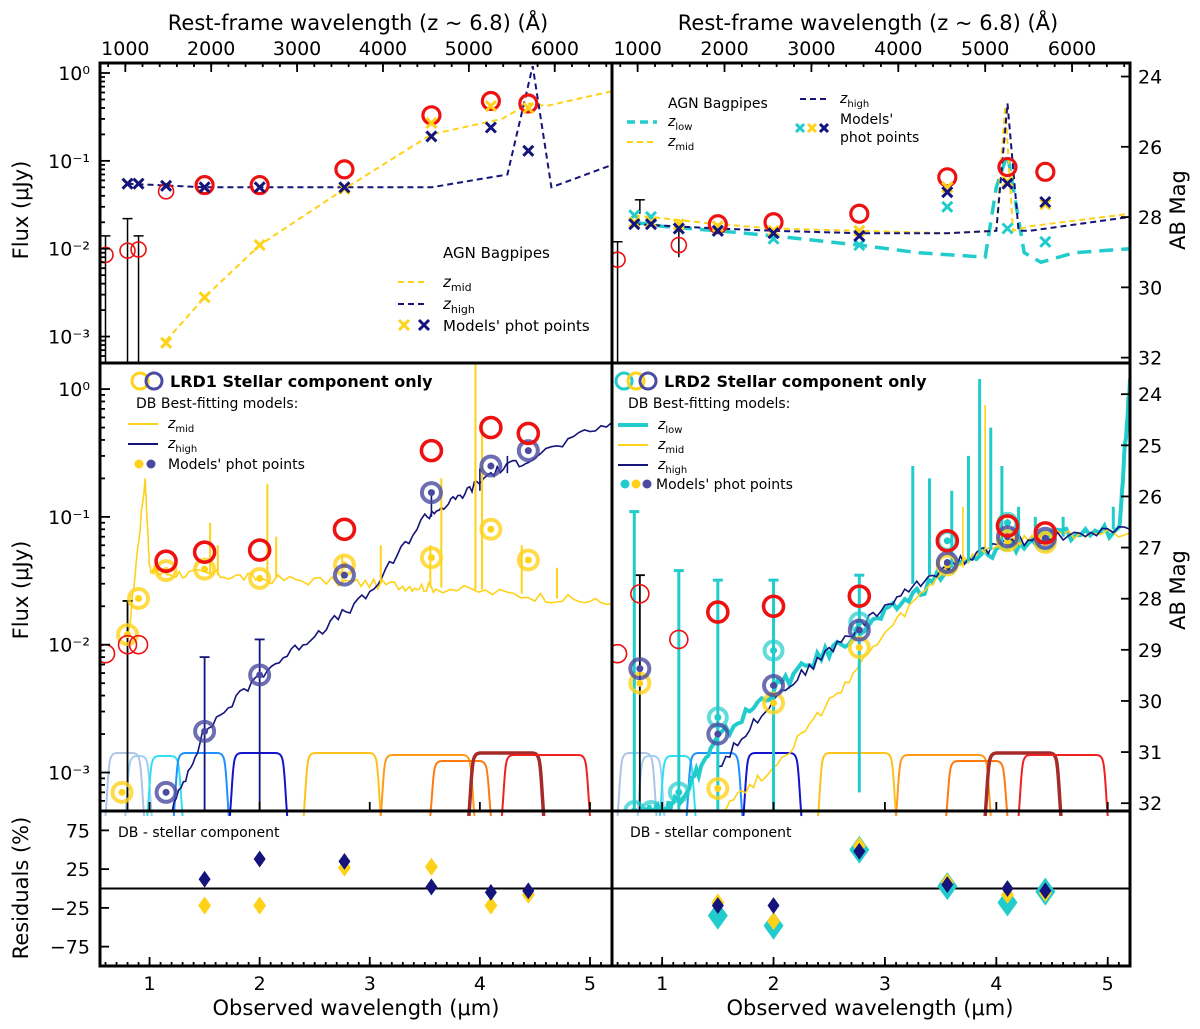  I want to click on flux-tick-label: 10⁻¹, so click(69, 518).